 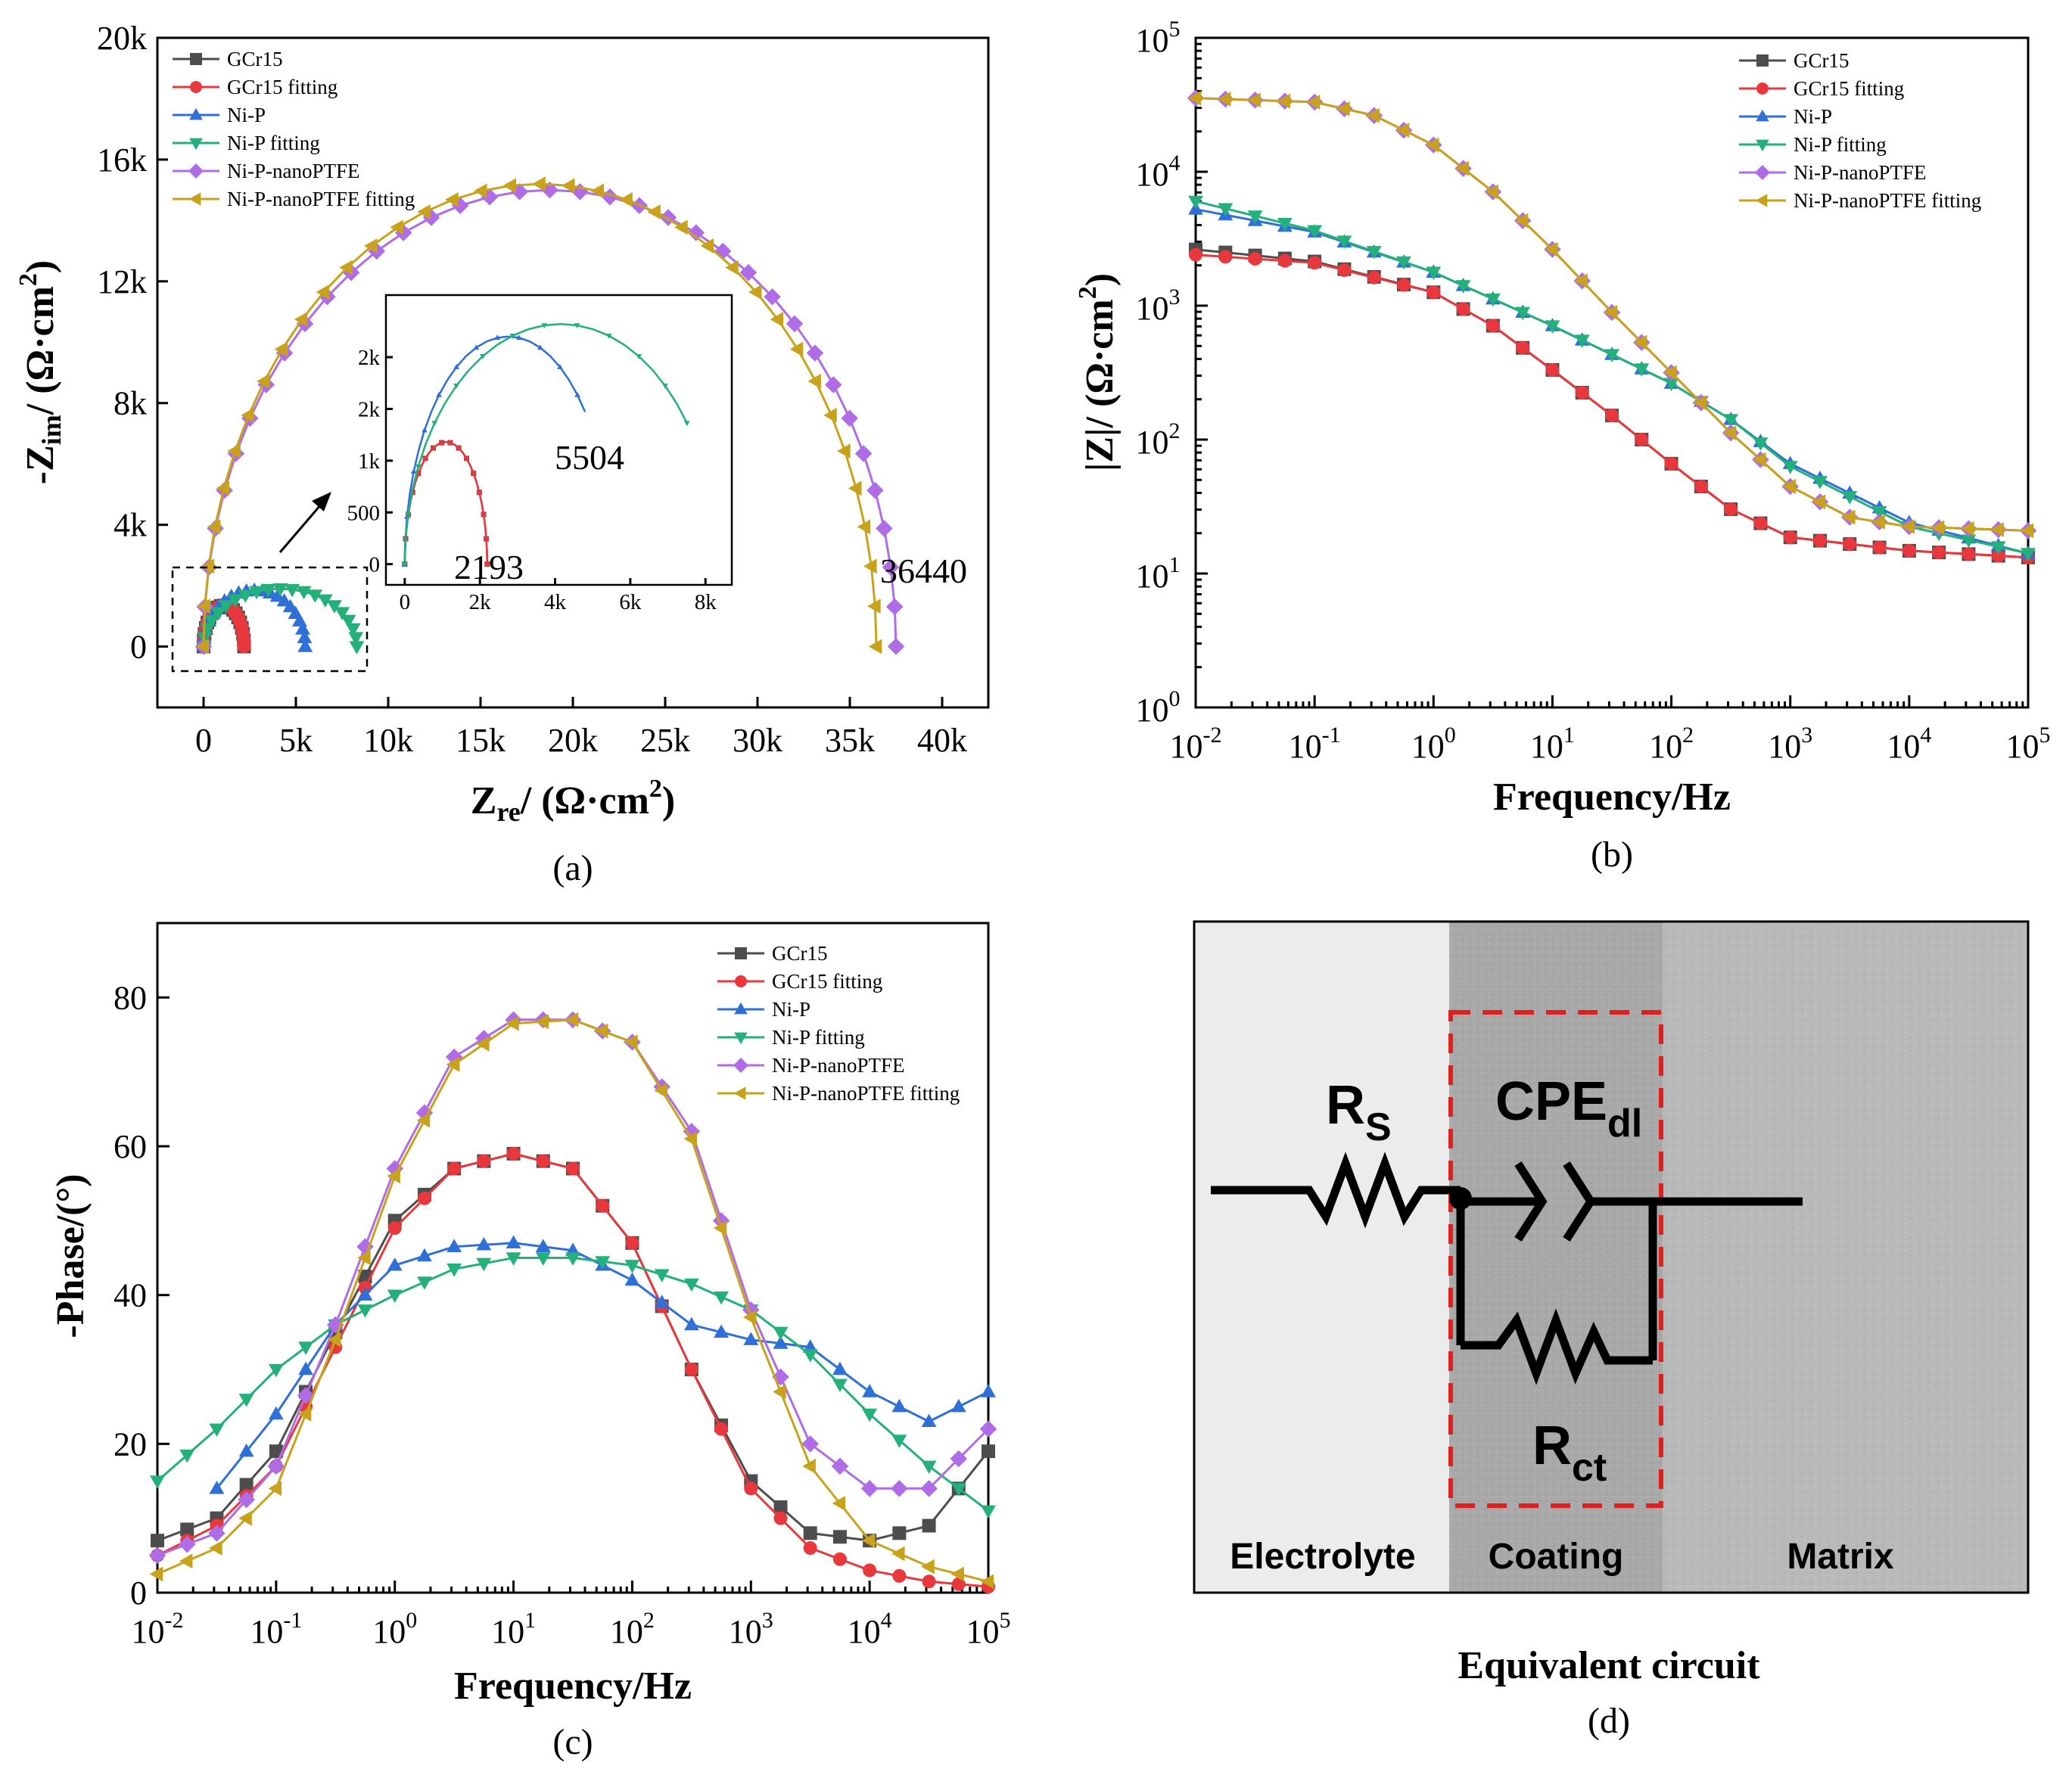 What do you see at coordinates (632, 1629) in the screenshot?
I see `c-xtick-label: 10²` at bounding box center [632, 1629].